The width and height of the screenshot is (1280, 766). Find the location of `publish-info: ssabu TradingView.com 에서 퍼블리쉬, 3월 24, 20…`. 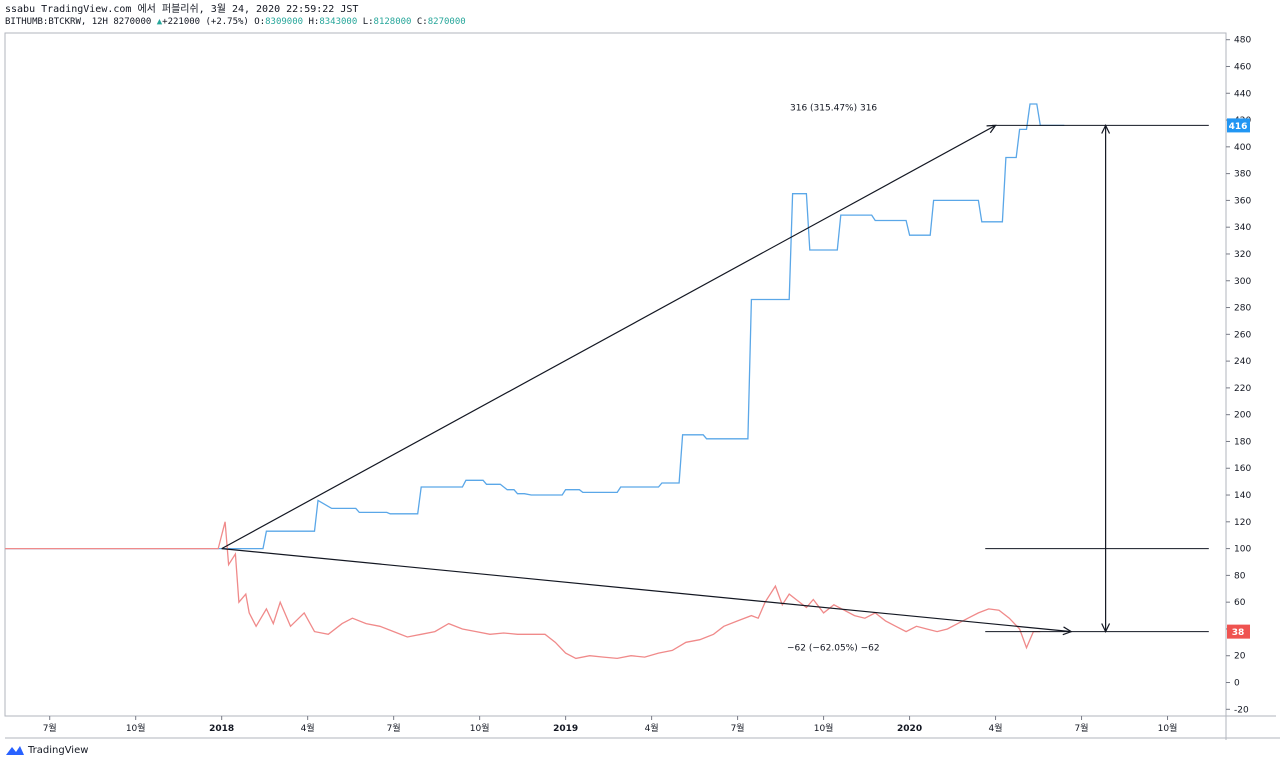

publish-info: ssabu TradingView.com 에서 퍼블리쉬, 3월 24, 20… is located at coordinates (182, 9).